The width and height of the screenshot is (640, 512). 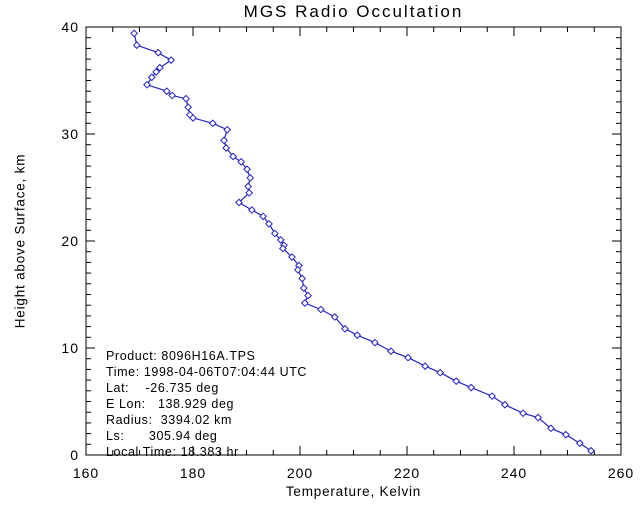 What do you see at coordinates (407, 473) in the screenshot?
I see `x-tick-label: 220` at bounding box center [407, 473].